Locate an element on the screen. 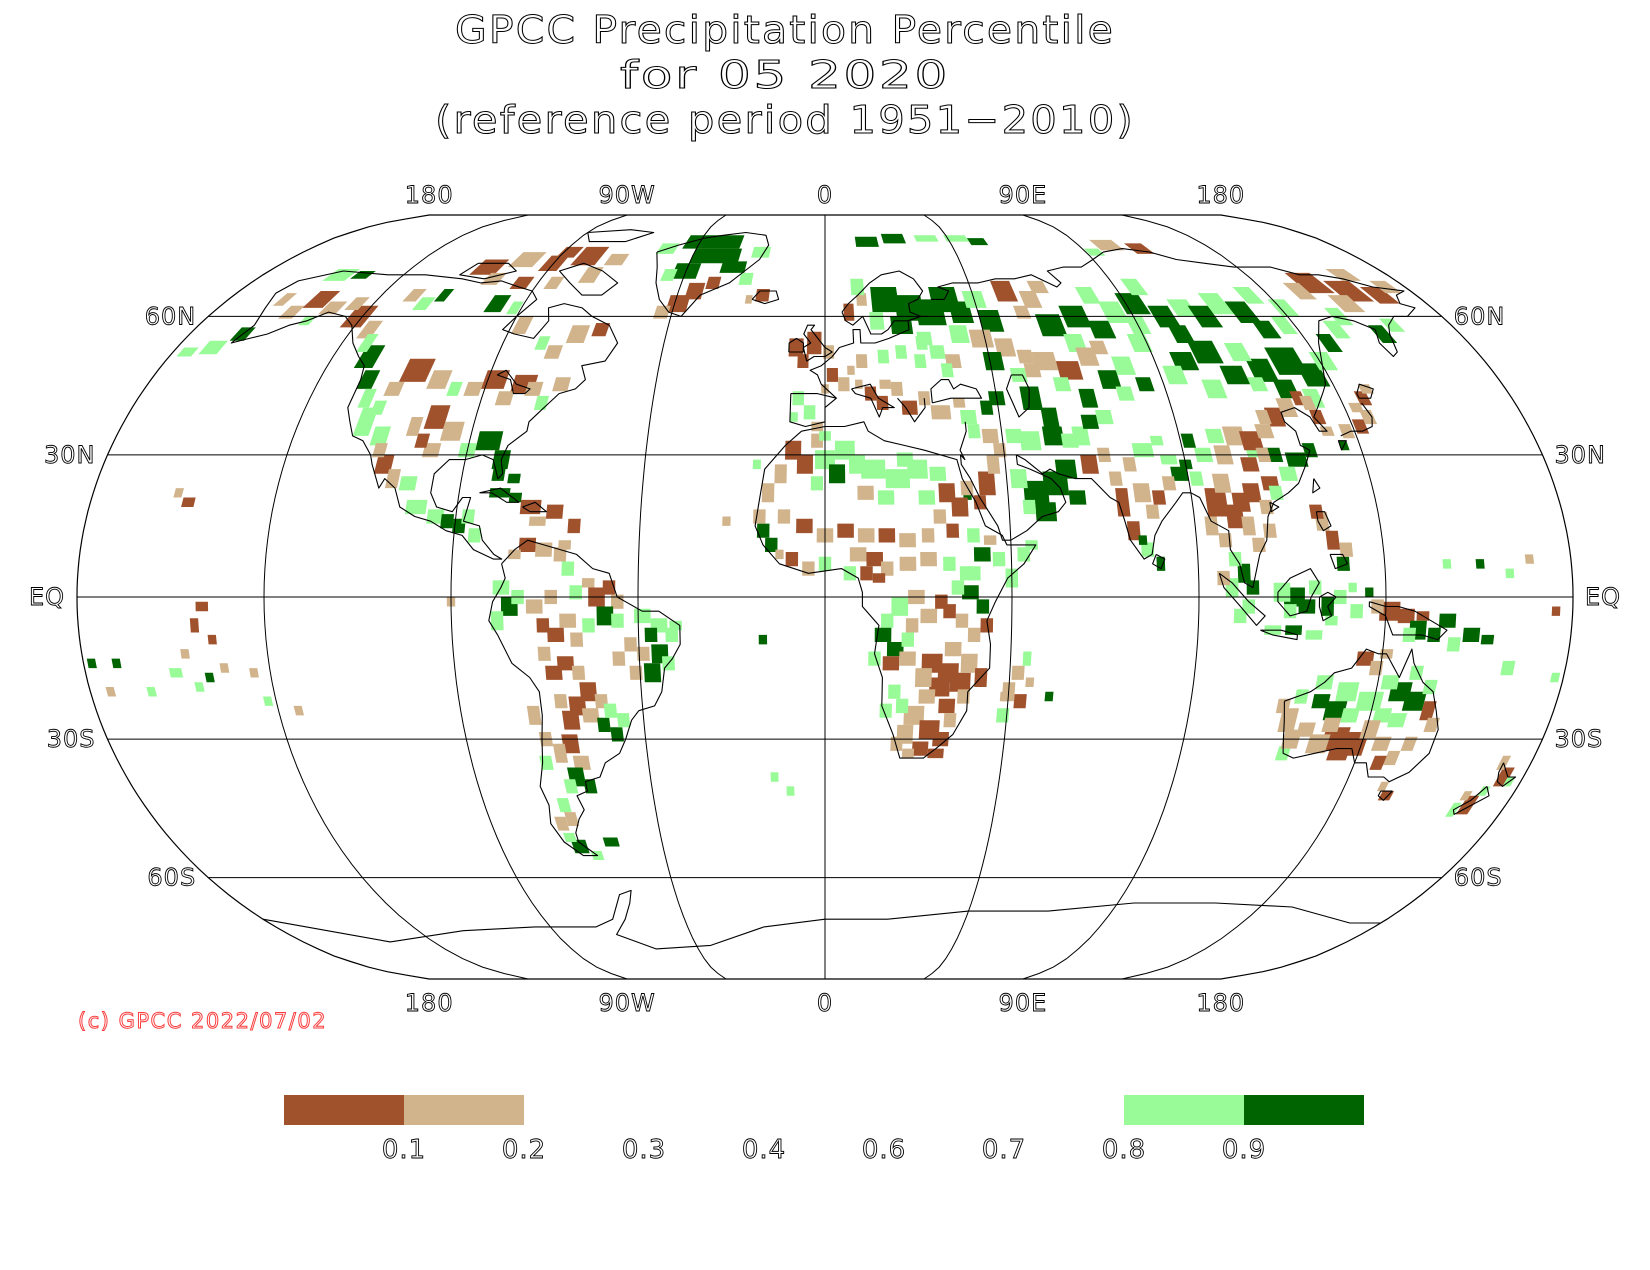  legend-label: 0.4 is located at coordinates (764, 1150).